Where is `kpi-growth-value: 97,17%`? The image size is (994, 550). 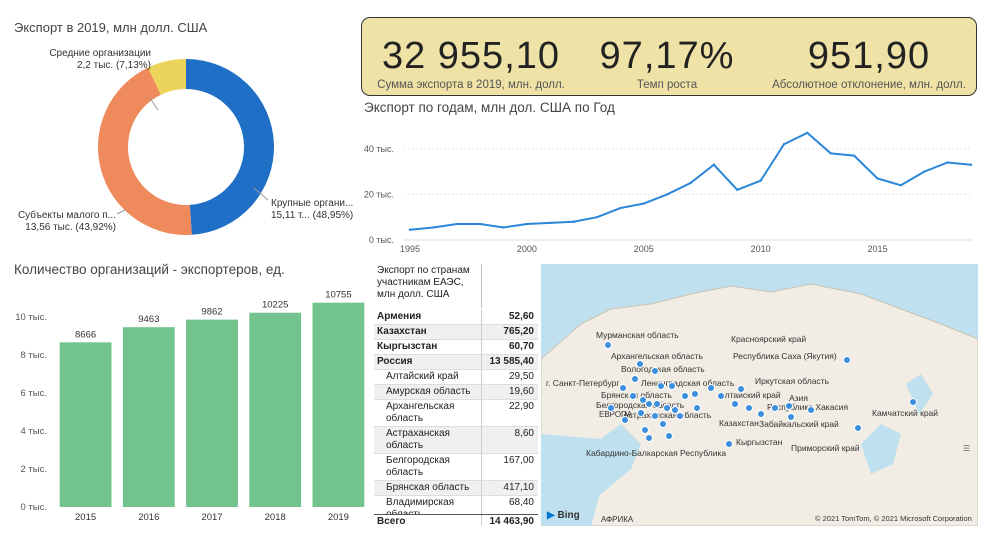
kpi-growth-value: 97,17% is located at coordinates (667, 56).